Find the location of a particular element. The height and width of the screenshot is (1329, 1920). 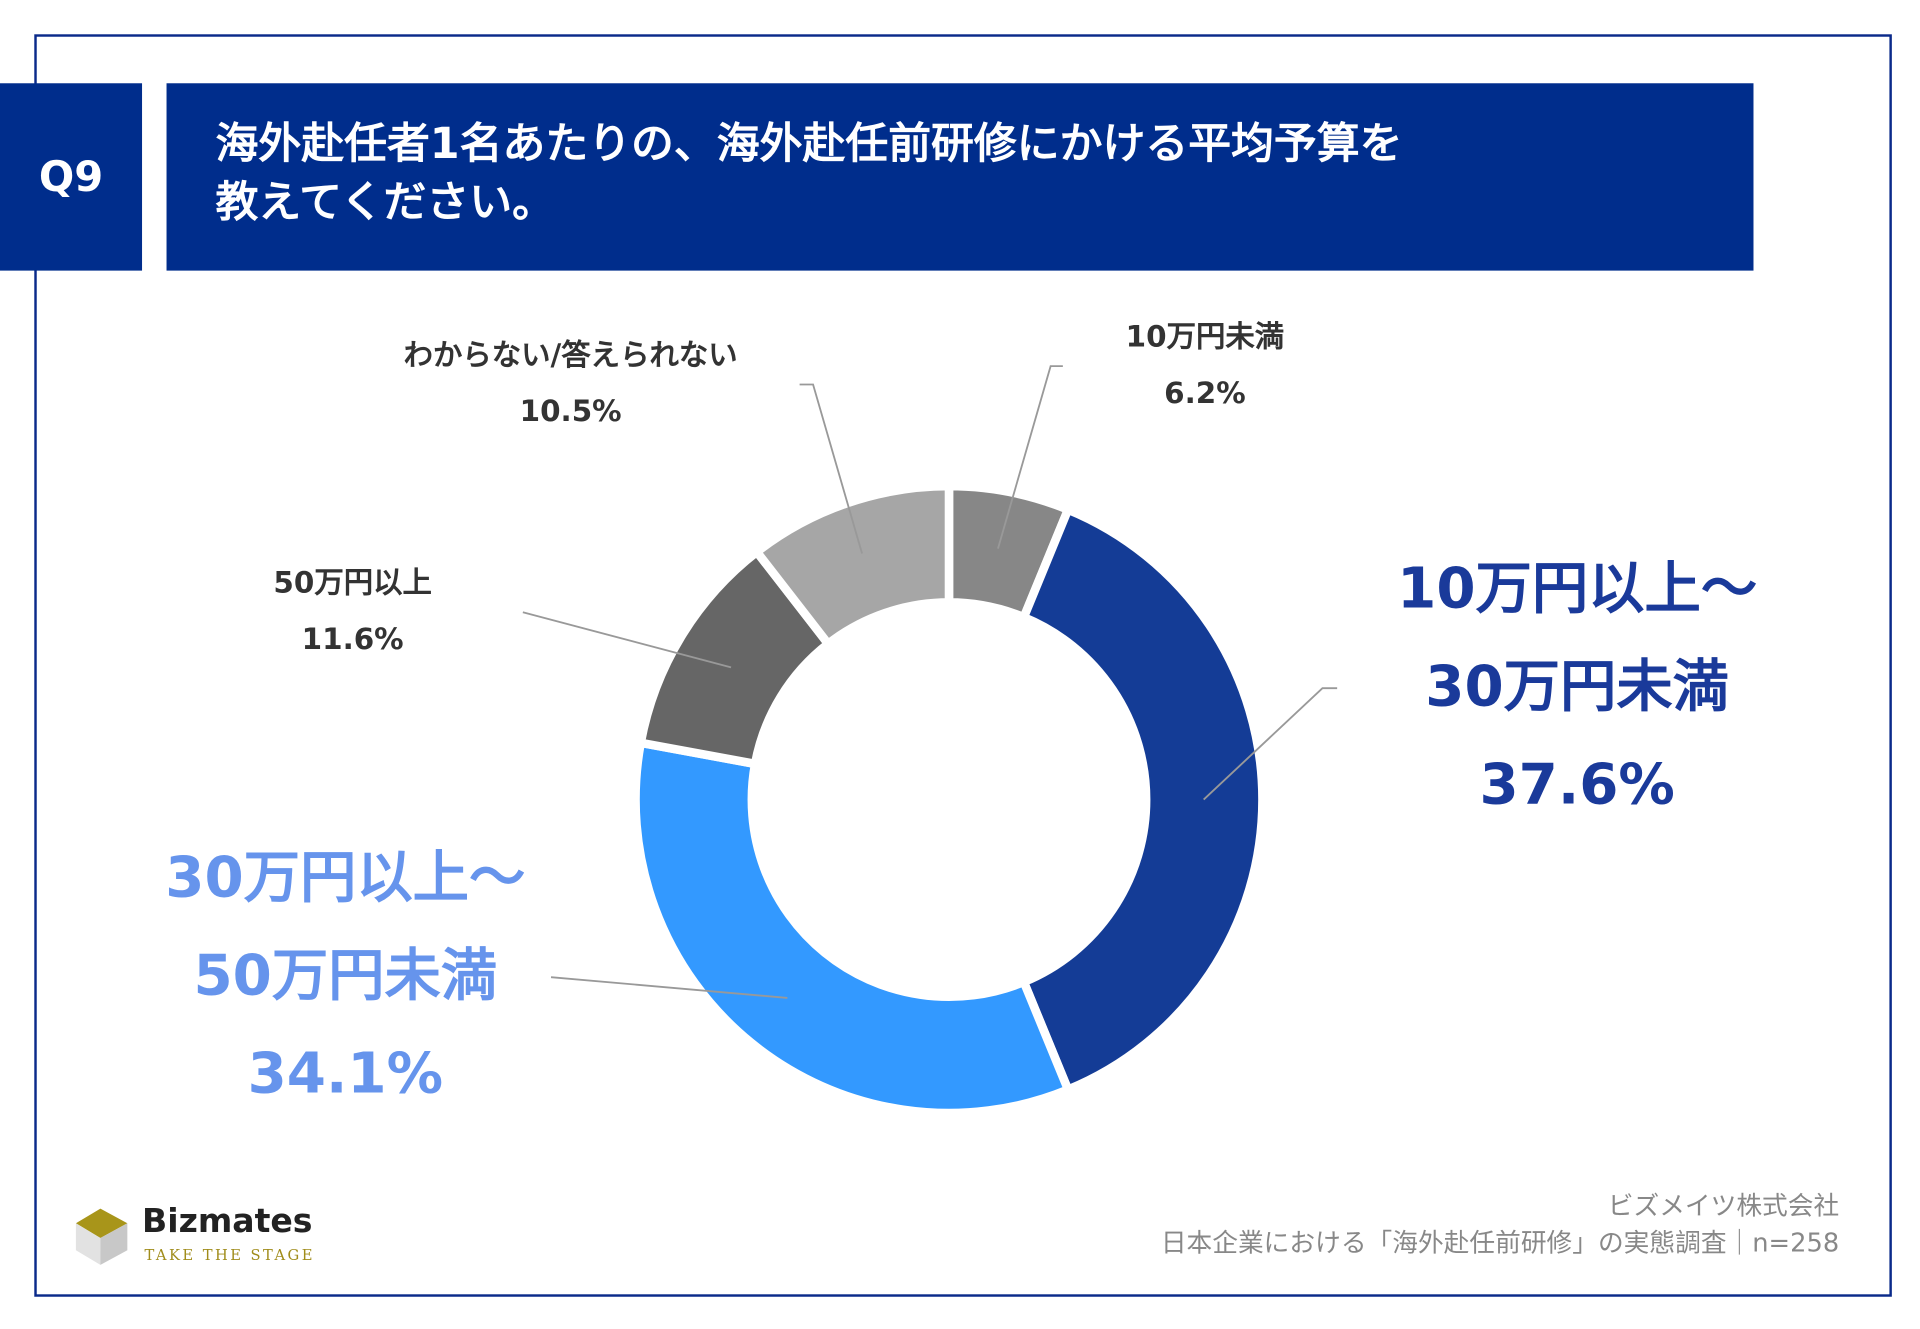

label-value: 6.2% is located at coordinates (1205, 393).